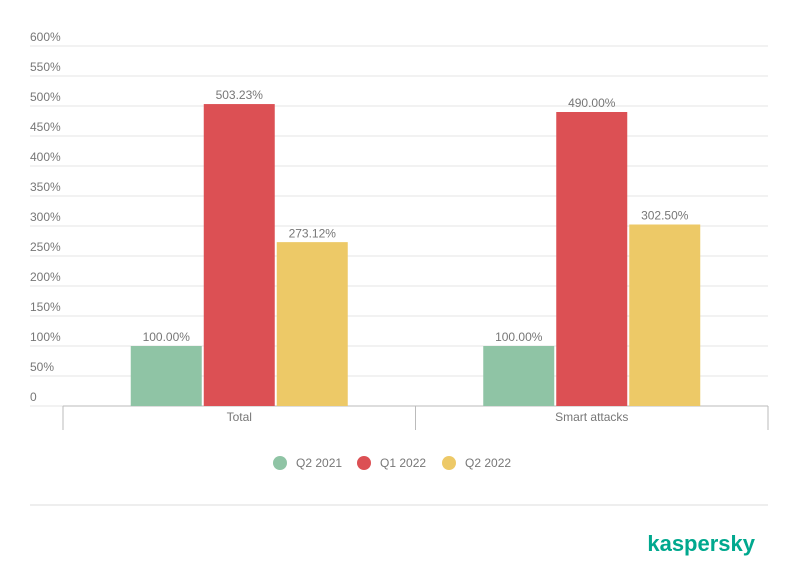 The width and height of the screenshot is (800, 562). I want to click on x-tick-label: Smart attacks, so click(591, 417).